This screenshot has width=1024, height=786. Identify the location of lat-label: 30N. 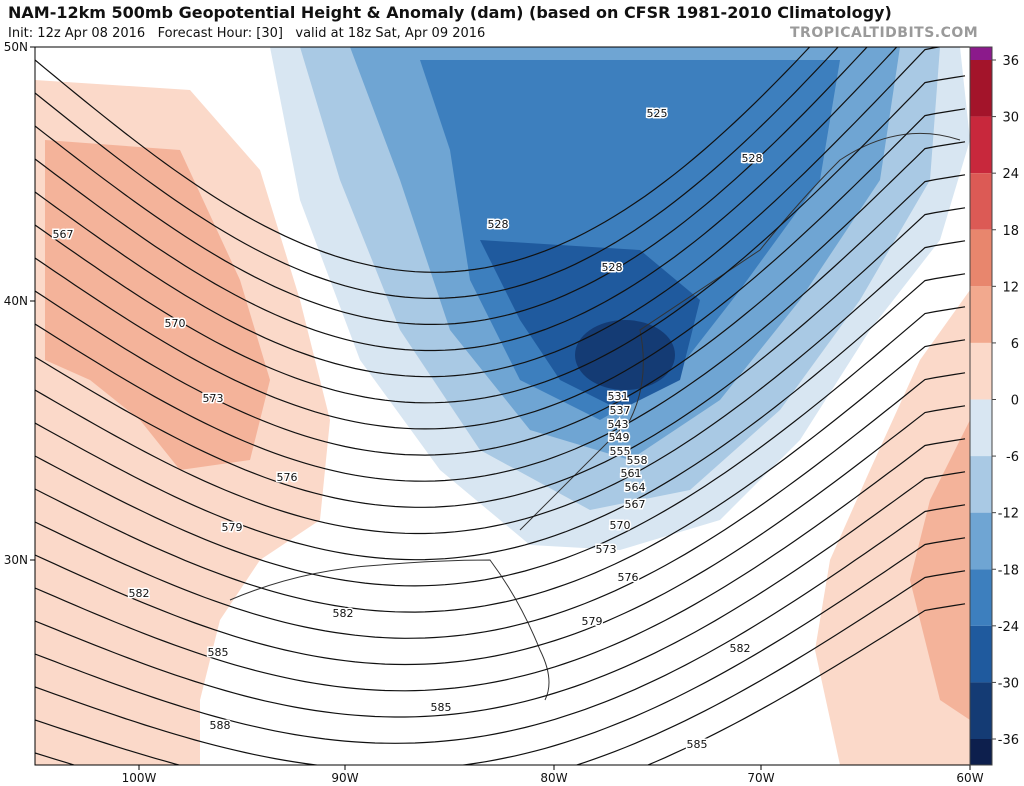
(16, 560).